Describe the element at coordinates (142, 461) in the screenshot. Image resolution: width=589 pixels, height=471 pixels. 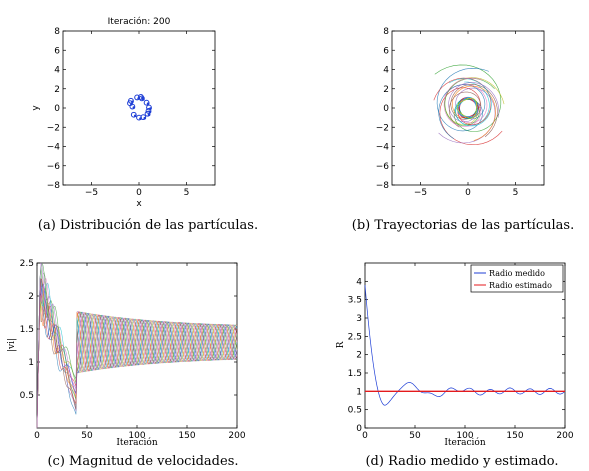
I see `panel-c-caption: (c) Magnitud de velocidades.` at that location.